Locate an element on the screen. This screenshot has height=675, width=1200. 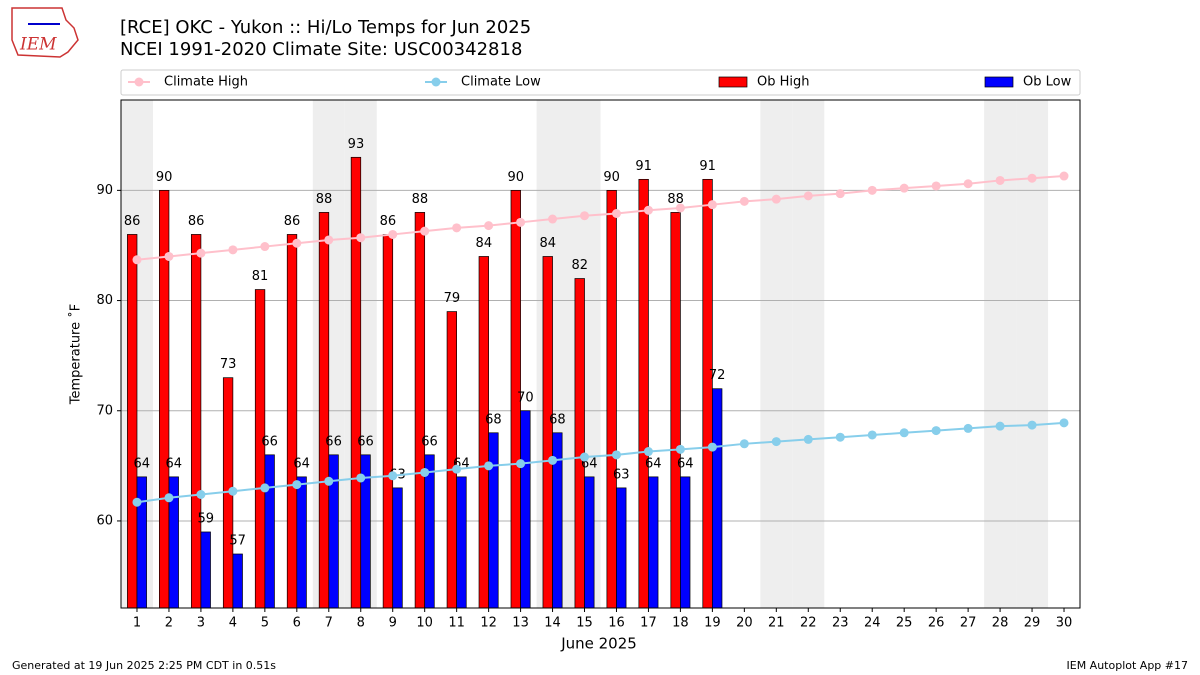
x-tick-label: 2 is located at coordinates (169, 623).